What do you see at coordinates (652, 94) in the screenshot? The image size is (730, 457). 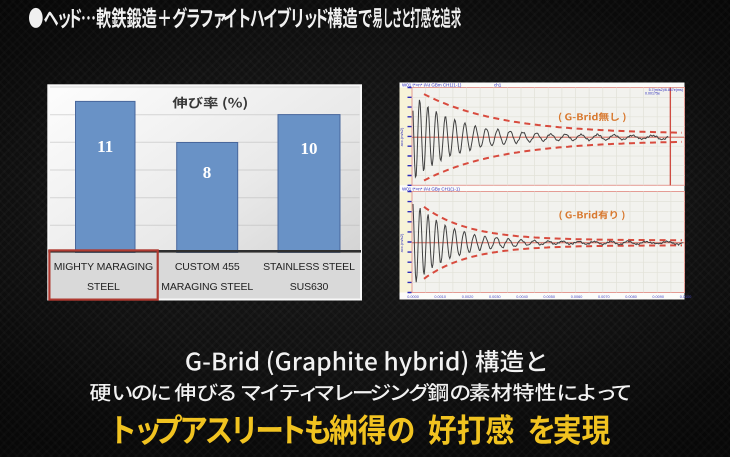 I see `svg-text: 0.00175e` at bounding box center [652, 94].